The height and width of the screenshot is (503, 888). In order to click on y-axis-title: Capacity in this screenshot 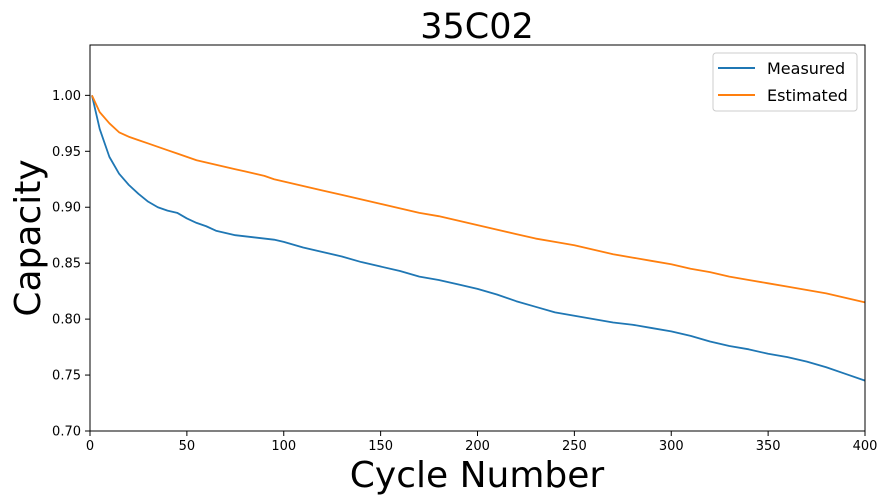, I will do `click(28, 237)`.